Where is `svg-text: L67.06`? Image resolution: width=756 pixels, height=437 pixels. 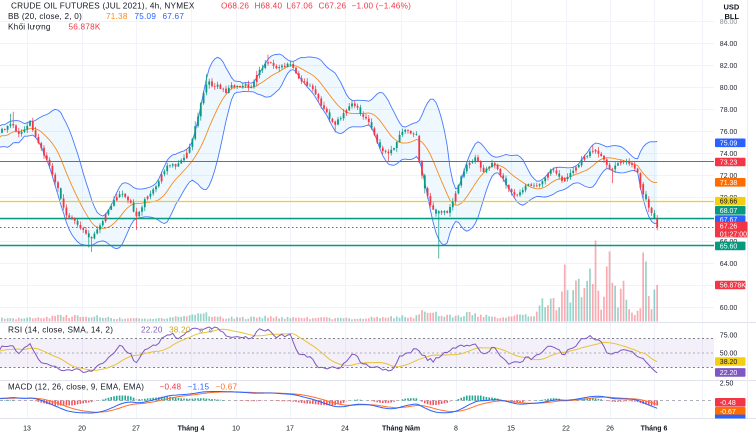 svg-text: L67.06 is located at coordinates (300, 6).